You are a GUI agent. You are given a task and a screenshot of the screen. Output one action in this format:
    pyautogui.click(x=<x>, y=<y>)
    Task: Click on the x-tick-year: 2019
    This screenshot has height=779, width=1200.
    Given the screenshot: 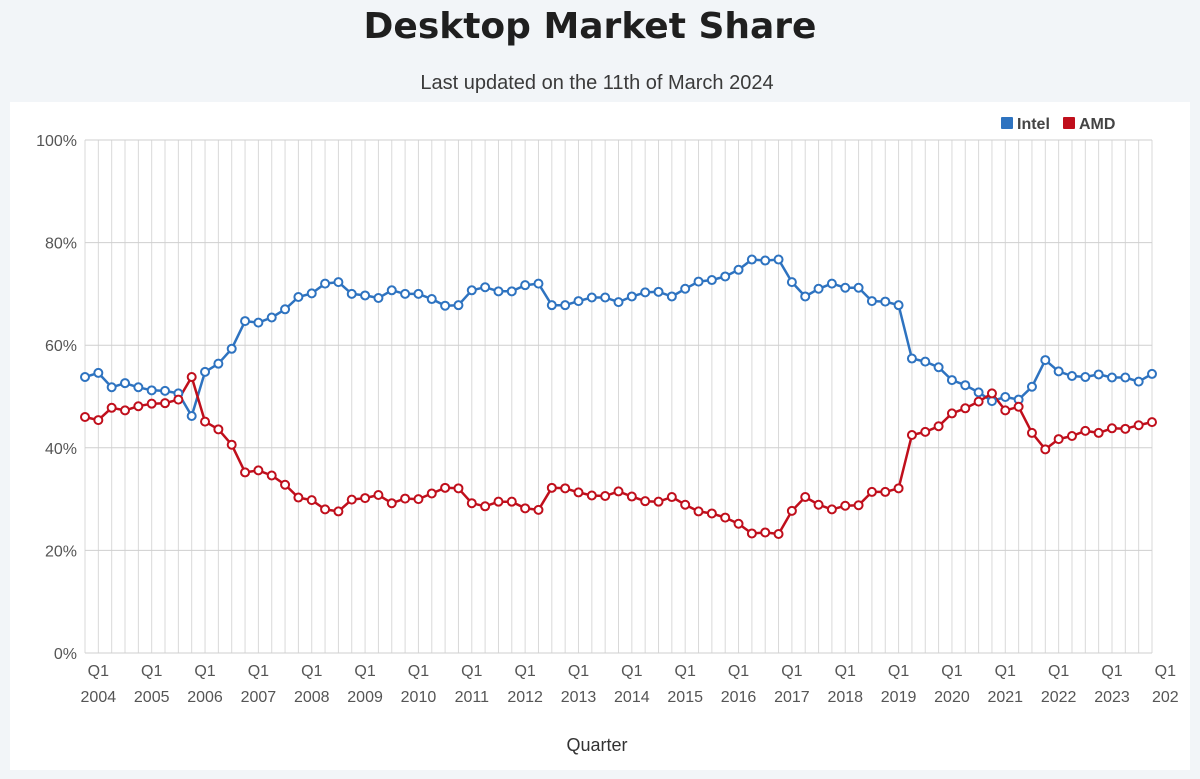 What is the action you would take?
    pyautogui.click(x=899, y=697)
    